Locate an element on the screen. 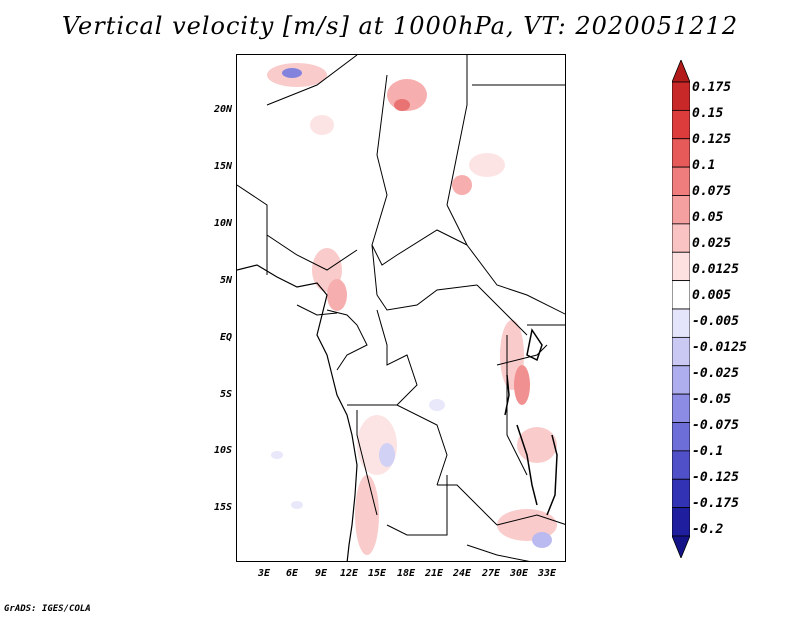  lat-label: 15S is located at coordinates (222, 507).